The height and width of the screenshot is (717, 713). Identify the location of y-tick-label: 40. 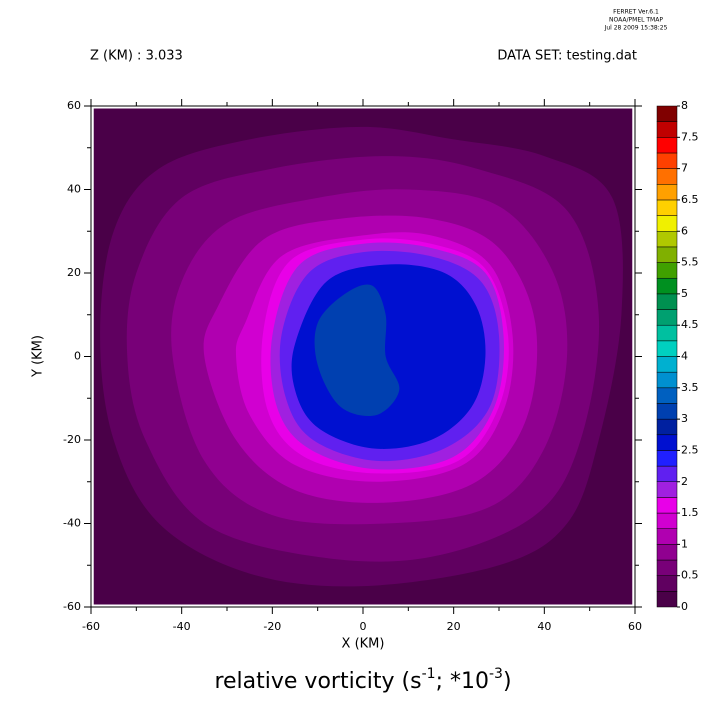
(74, 189).